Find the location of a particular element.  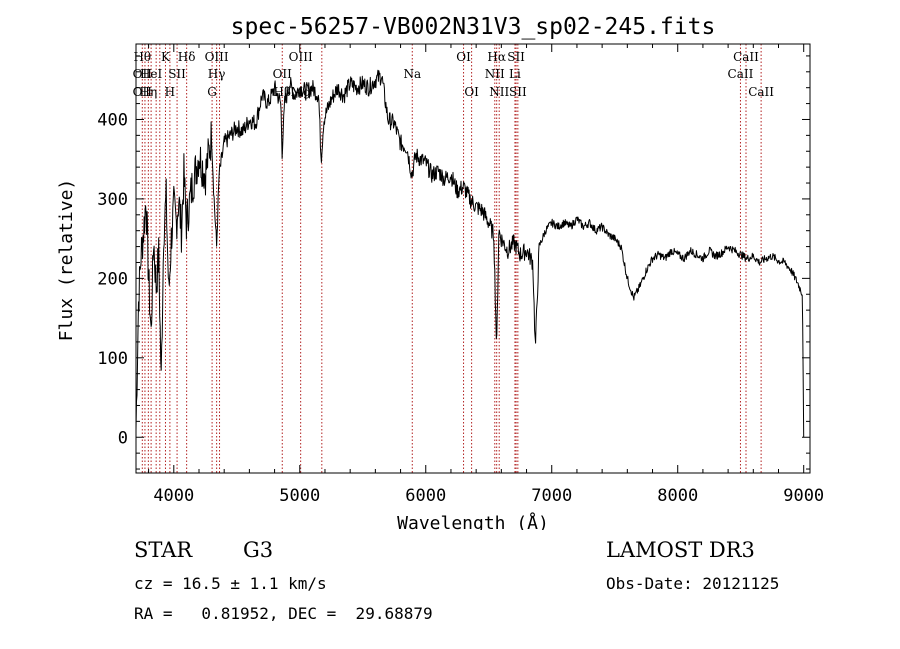

spectral-line-label: H is located at coordinates (170, 92).